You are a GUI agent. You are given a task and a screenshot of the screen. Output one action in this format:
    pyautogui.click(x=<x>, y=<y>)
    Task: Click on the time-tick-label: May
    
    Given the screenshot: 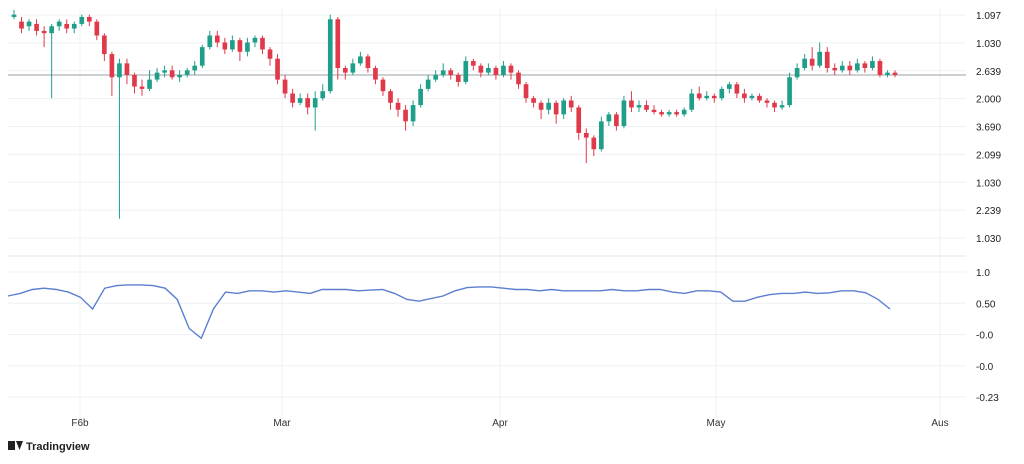 What is the action you would take?
    pyautogui.click(x=716, y=423)
    